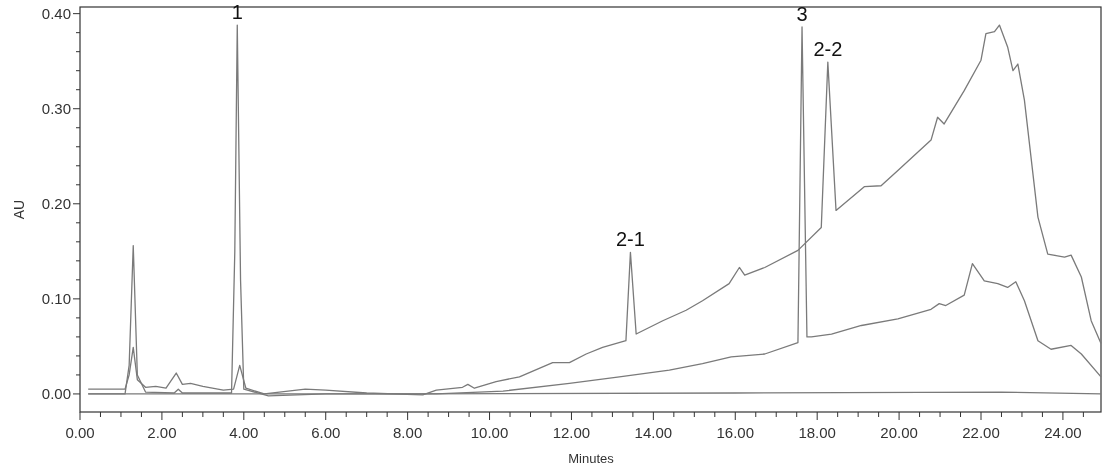 The image size is (1102, 471). What do you see at coordinates (56, 13) in the screenshot?
I see `y-tick-label: 0.40` at bounding box center [56, 13].